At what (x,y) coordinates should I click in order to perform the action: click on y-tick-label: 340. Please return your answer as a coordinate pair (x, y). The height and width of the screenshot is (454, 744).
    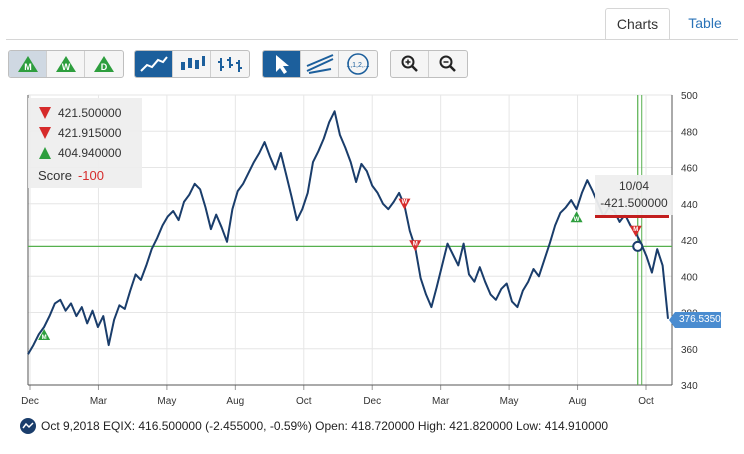
    Looking at the image, I should click on (689, 386).